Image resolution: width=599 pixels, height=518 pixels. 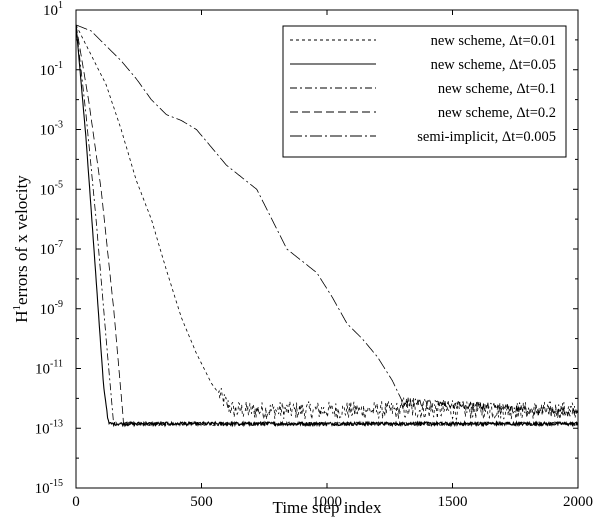 I want to click on x-axis-title: Time step index, so click(x=327, y=507).